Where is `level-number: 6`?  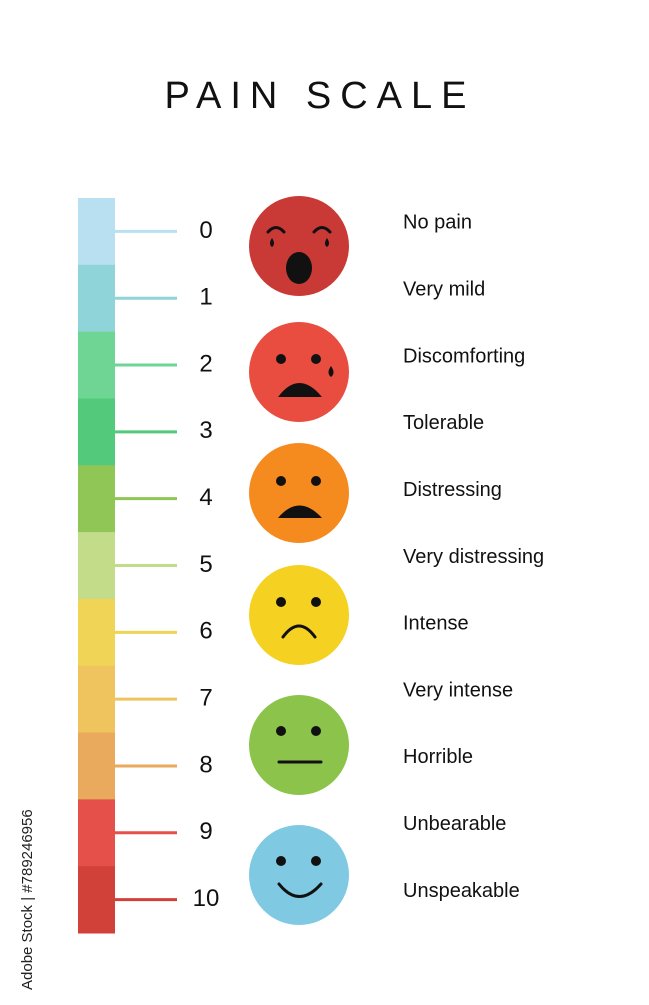
level-number: 6 is located at coordinates (205, 631).